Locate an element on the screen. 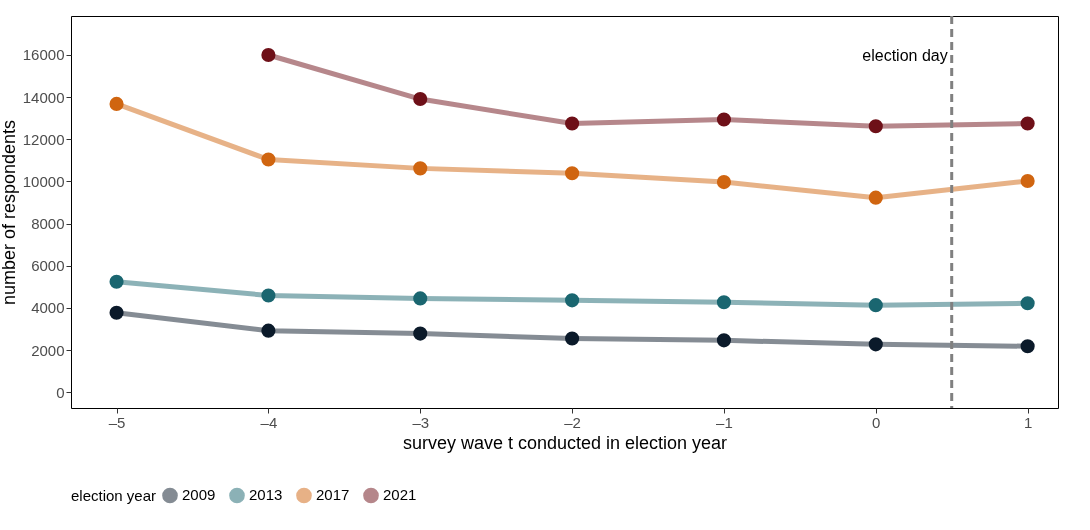  y-axis-title: number of respondents is located at coordinates (9, 212).